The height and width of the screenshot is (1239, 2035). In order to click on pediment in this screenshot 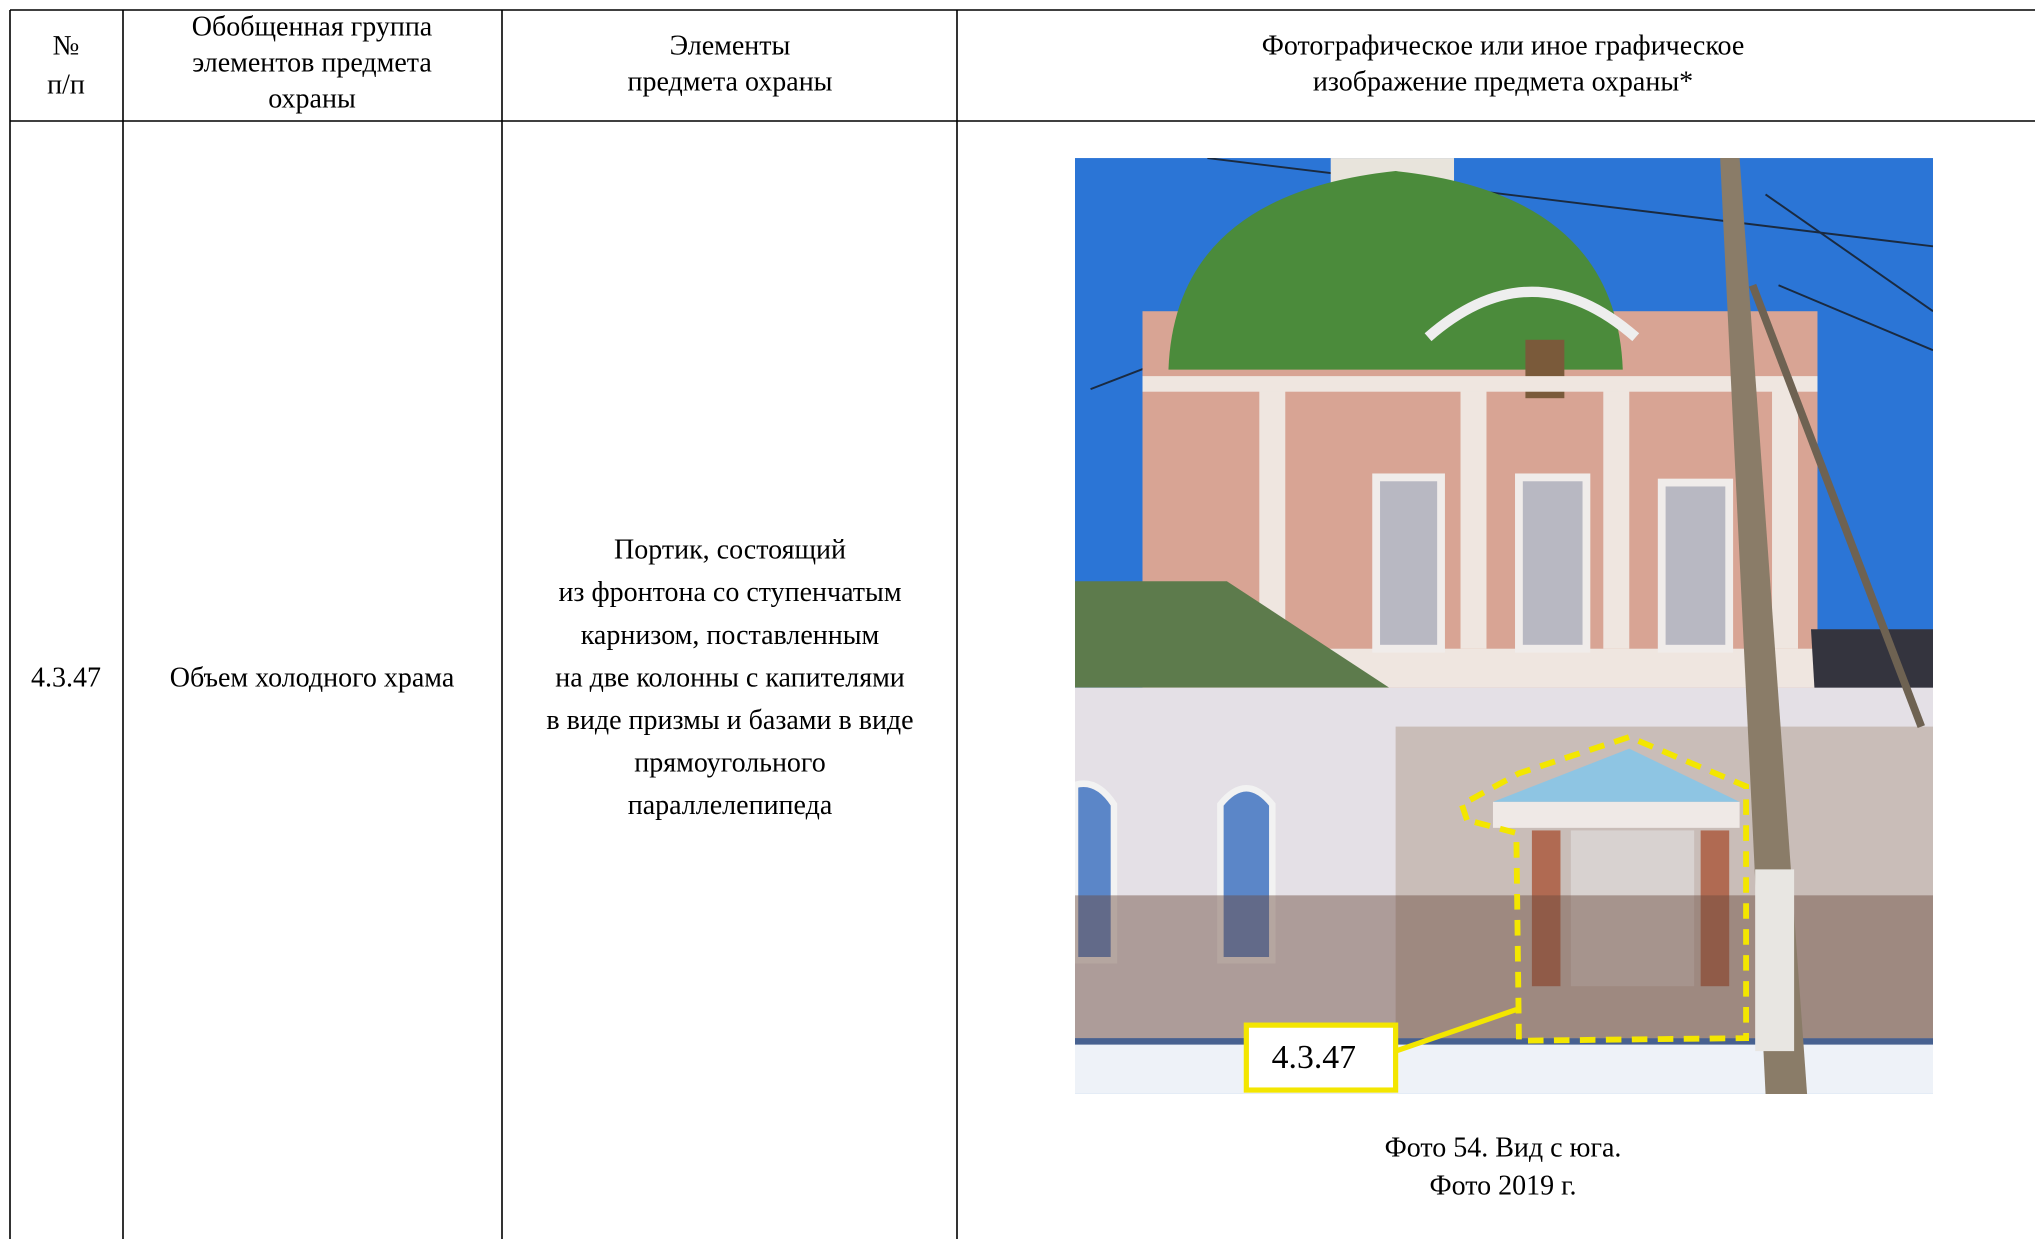, I will do `click(1616, 775)`.